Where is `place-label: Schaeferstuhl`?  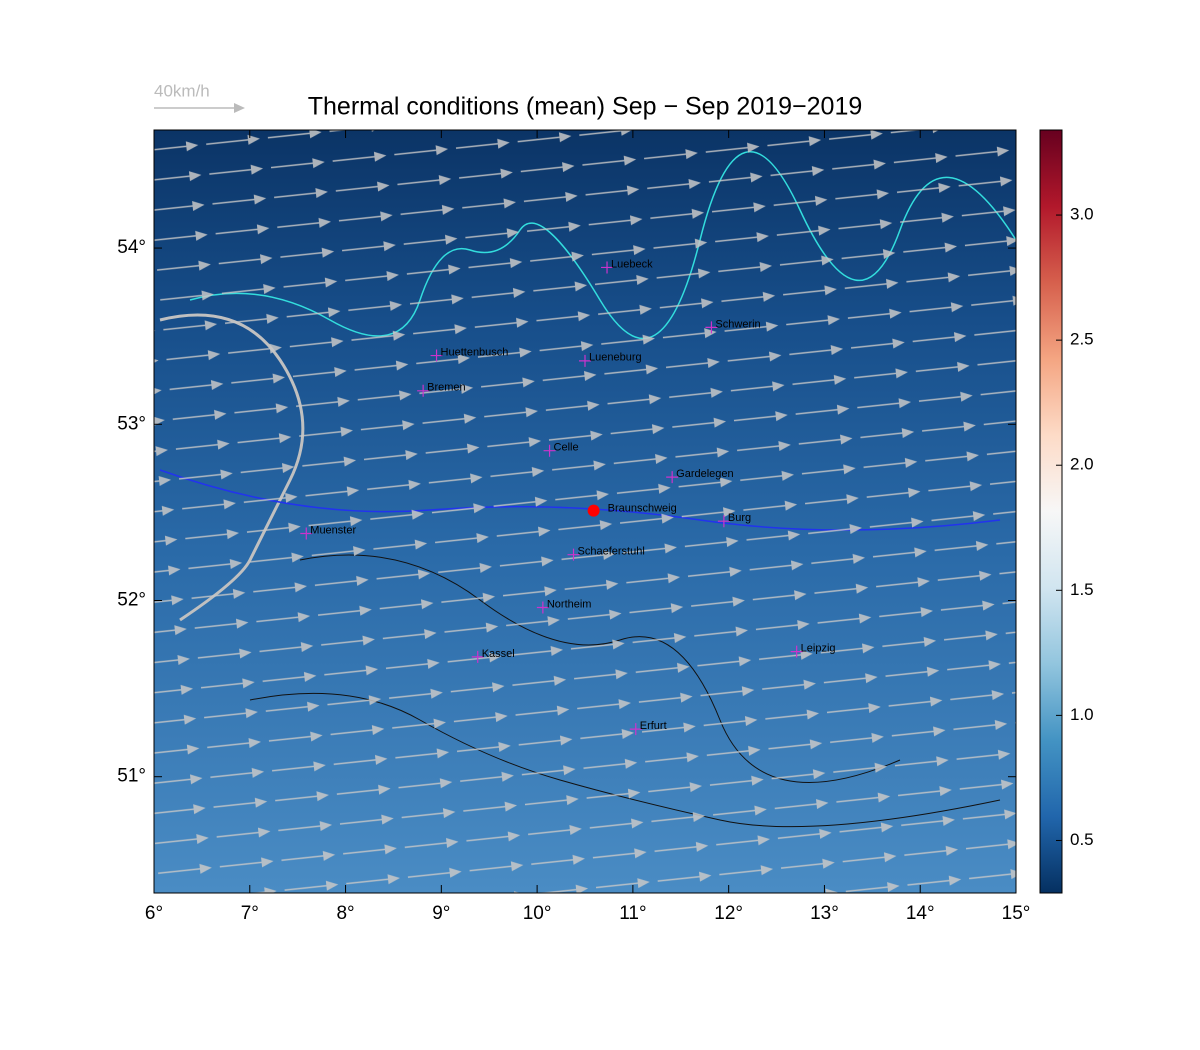 place-label: Schaeferstuhl is located at coordinates (611, 552).